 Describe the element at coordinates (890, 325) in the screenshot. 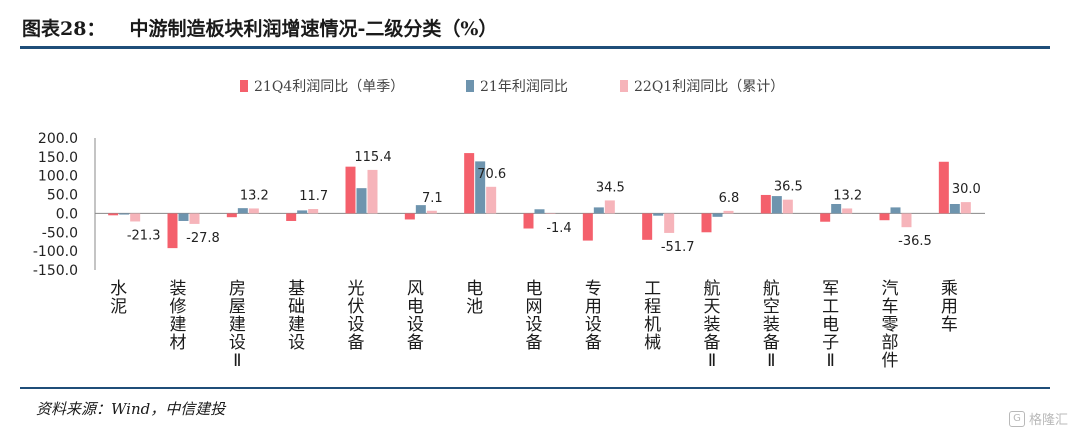

I see `category-label: 汽车零部件` at that location.